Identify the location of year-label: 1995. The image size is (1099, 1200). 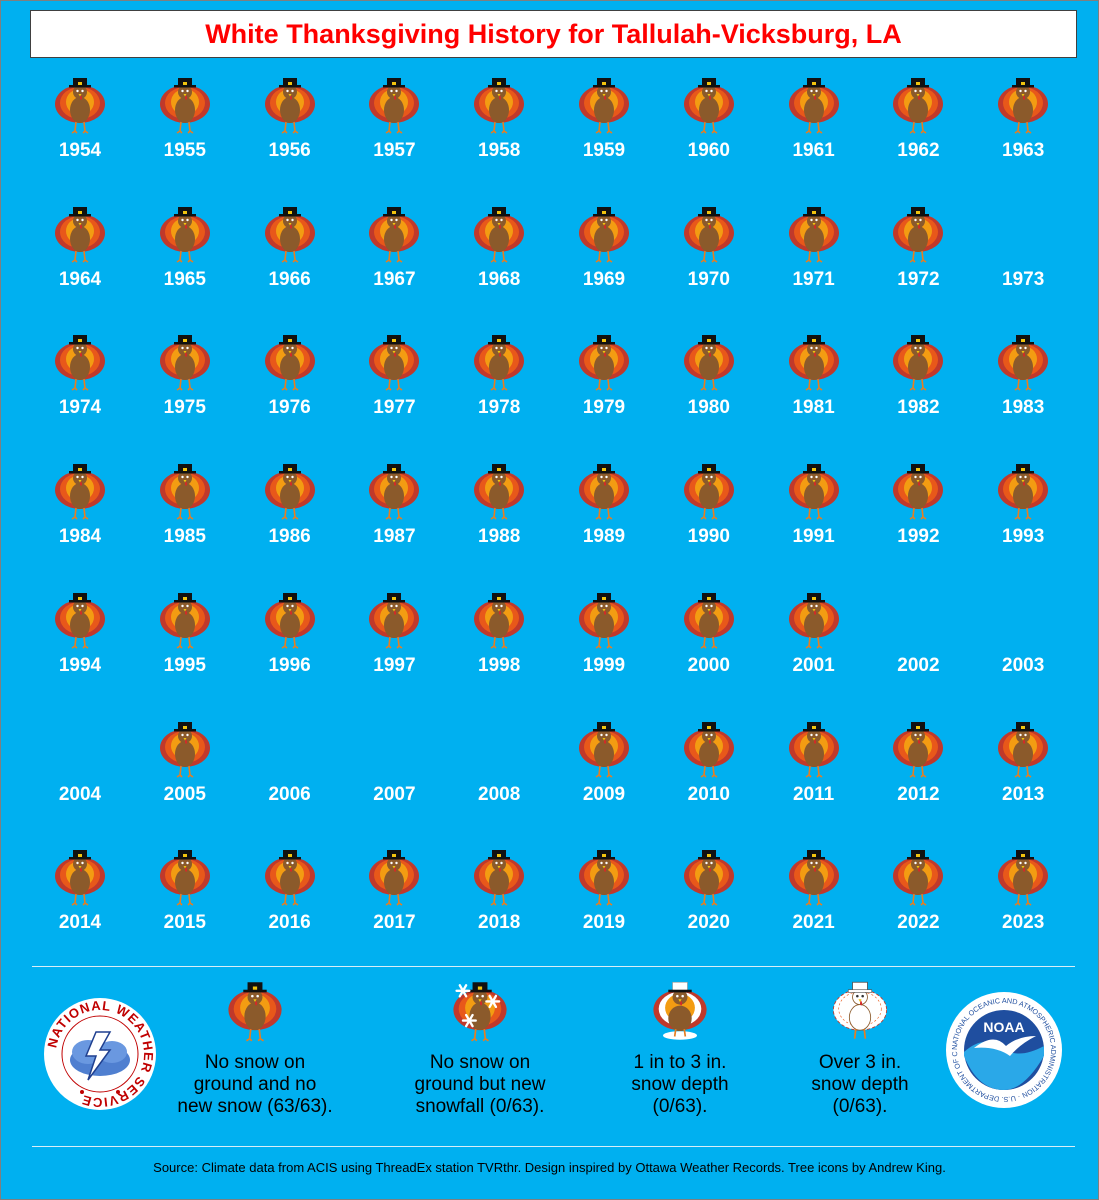
(184, 665).